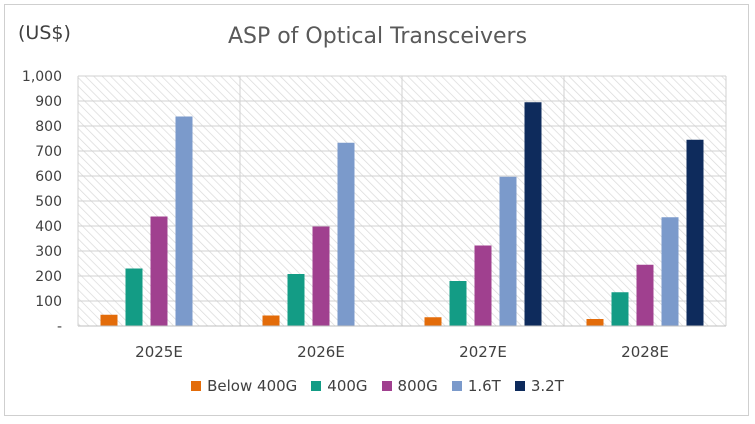  I want to click on bar-400g-2025e, so click(134, 297).